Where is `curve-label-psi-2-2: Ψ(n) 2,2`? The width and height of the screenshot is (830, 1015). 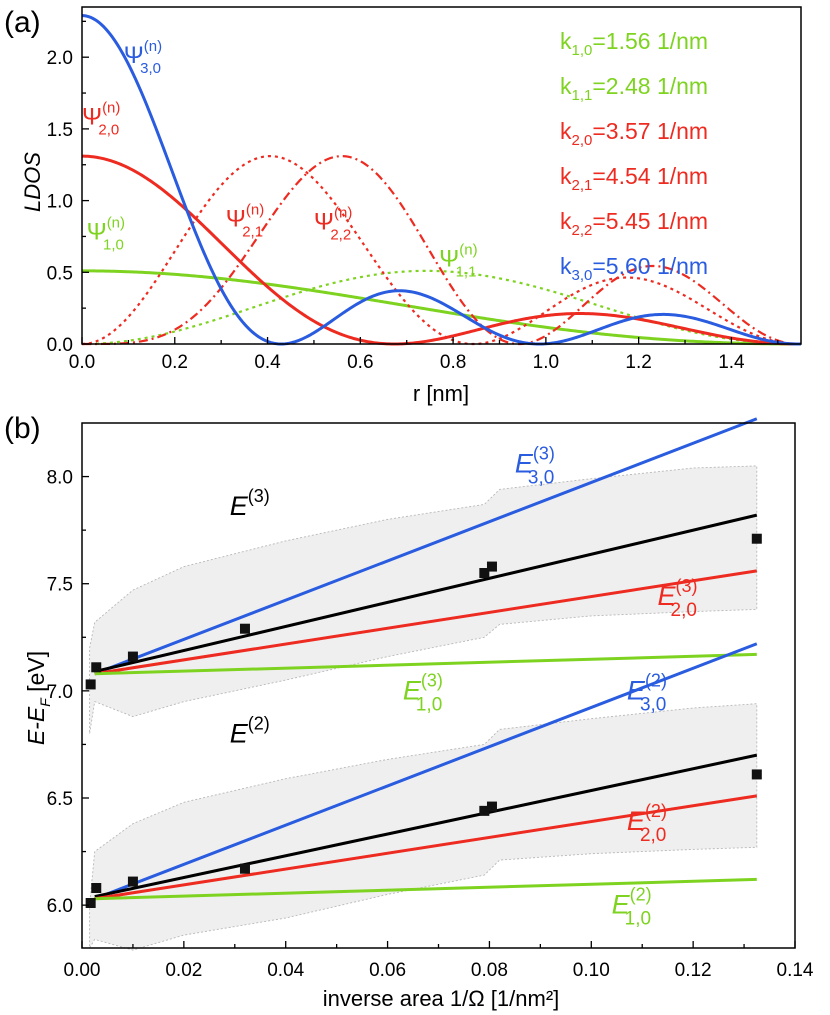
curve-label-psi-2-2: Ψ(n) 2,2 is located at coordinates (333, 223).